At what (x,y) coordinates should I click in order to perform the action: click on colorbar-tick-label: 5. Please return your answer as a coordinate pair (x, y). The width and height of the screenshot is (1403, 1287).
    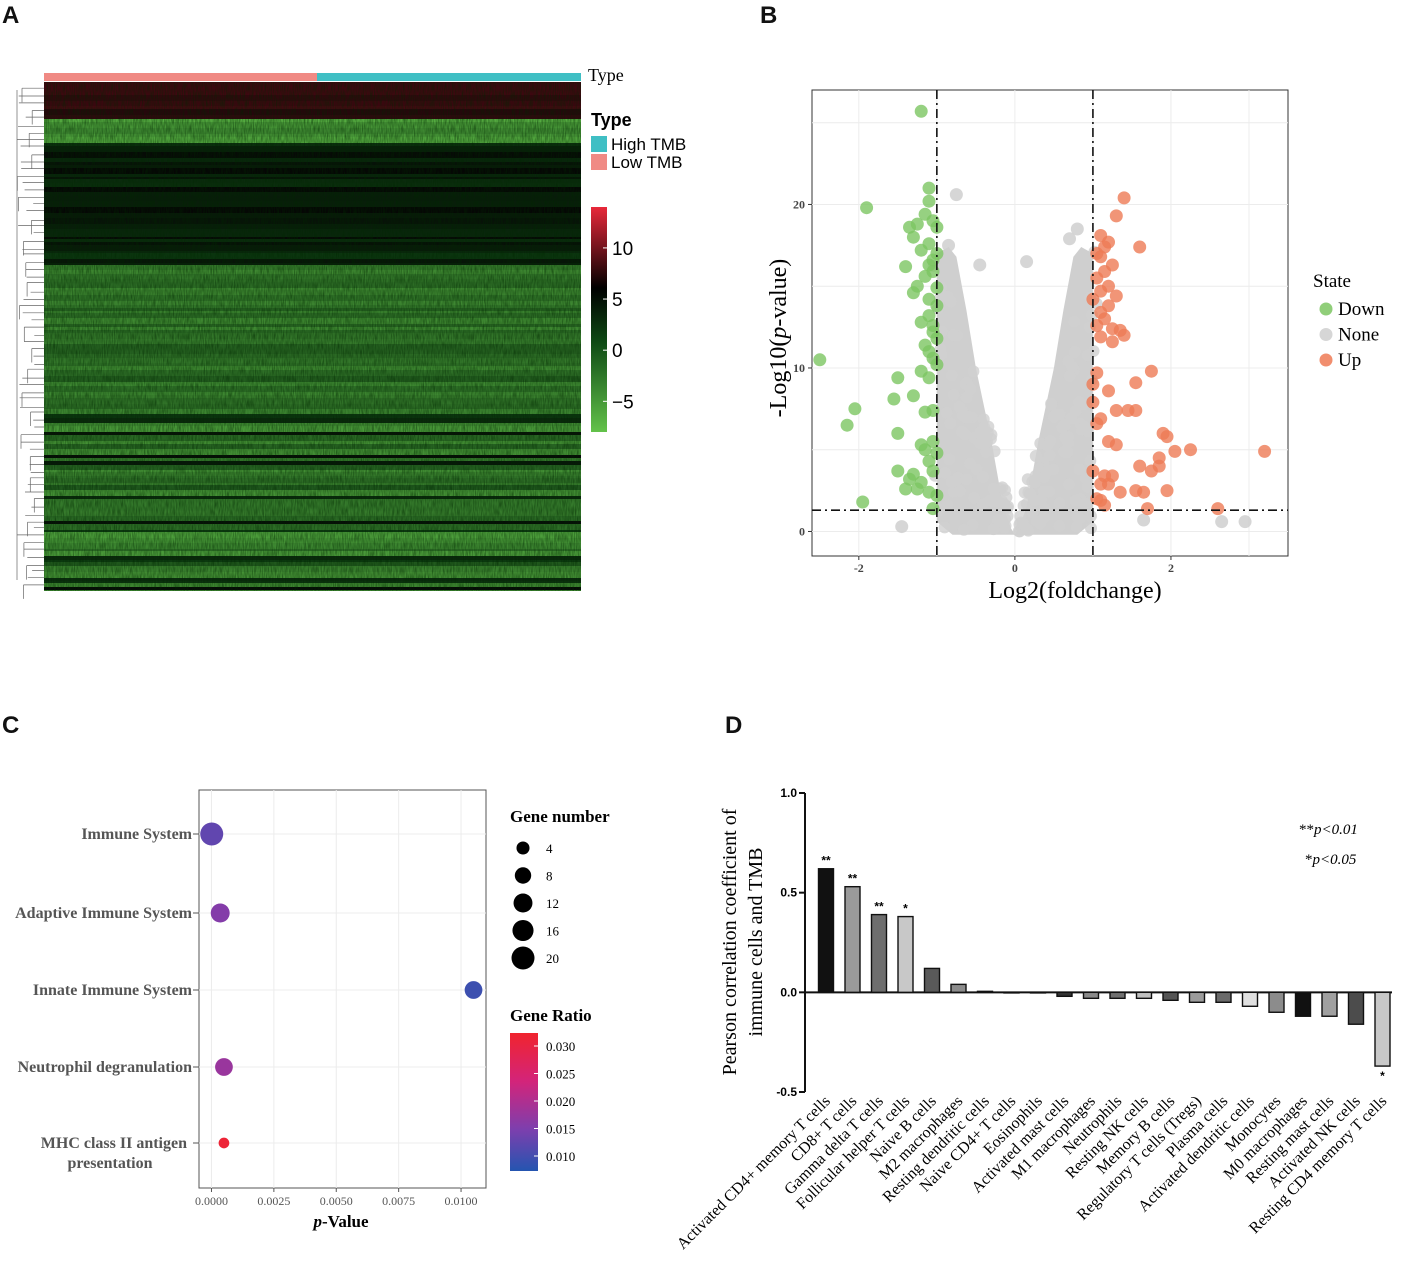
    Looking at the image, I should click on (617, 300).